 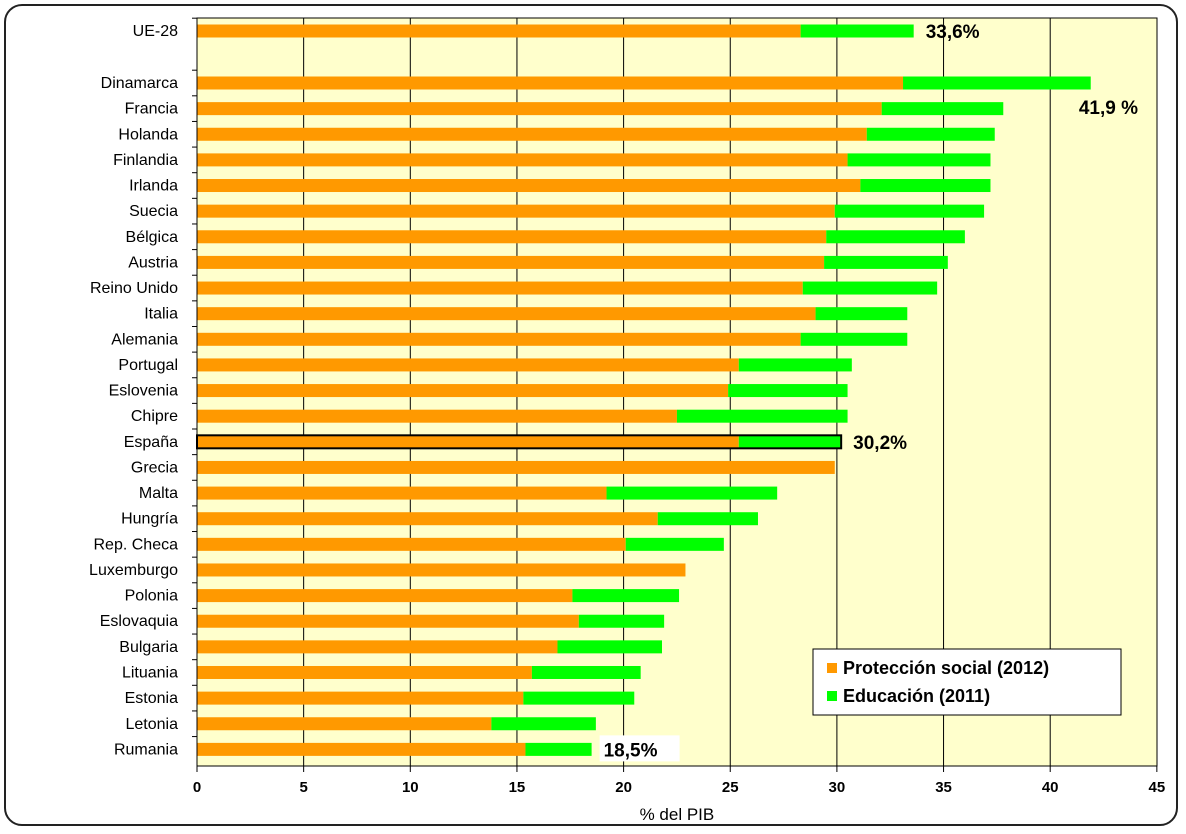 What do you see at coordinates (148, 134) in the screenshot?
I see `category-label: Holanda` at bounding box center [148, 134].